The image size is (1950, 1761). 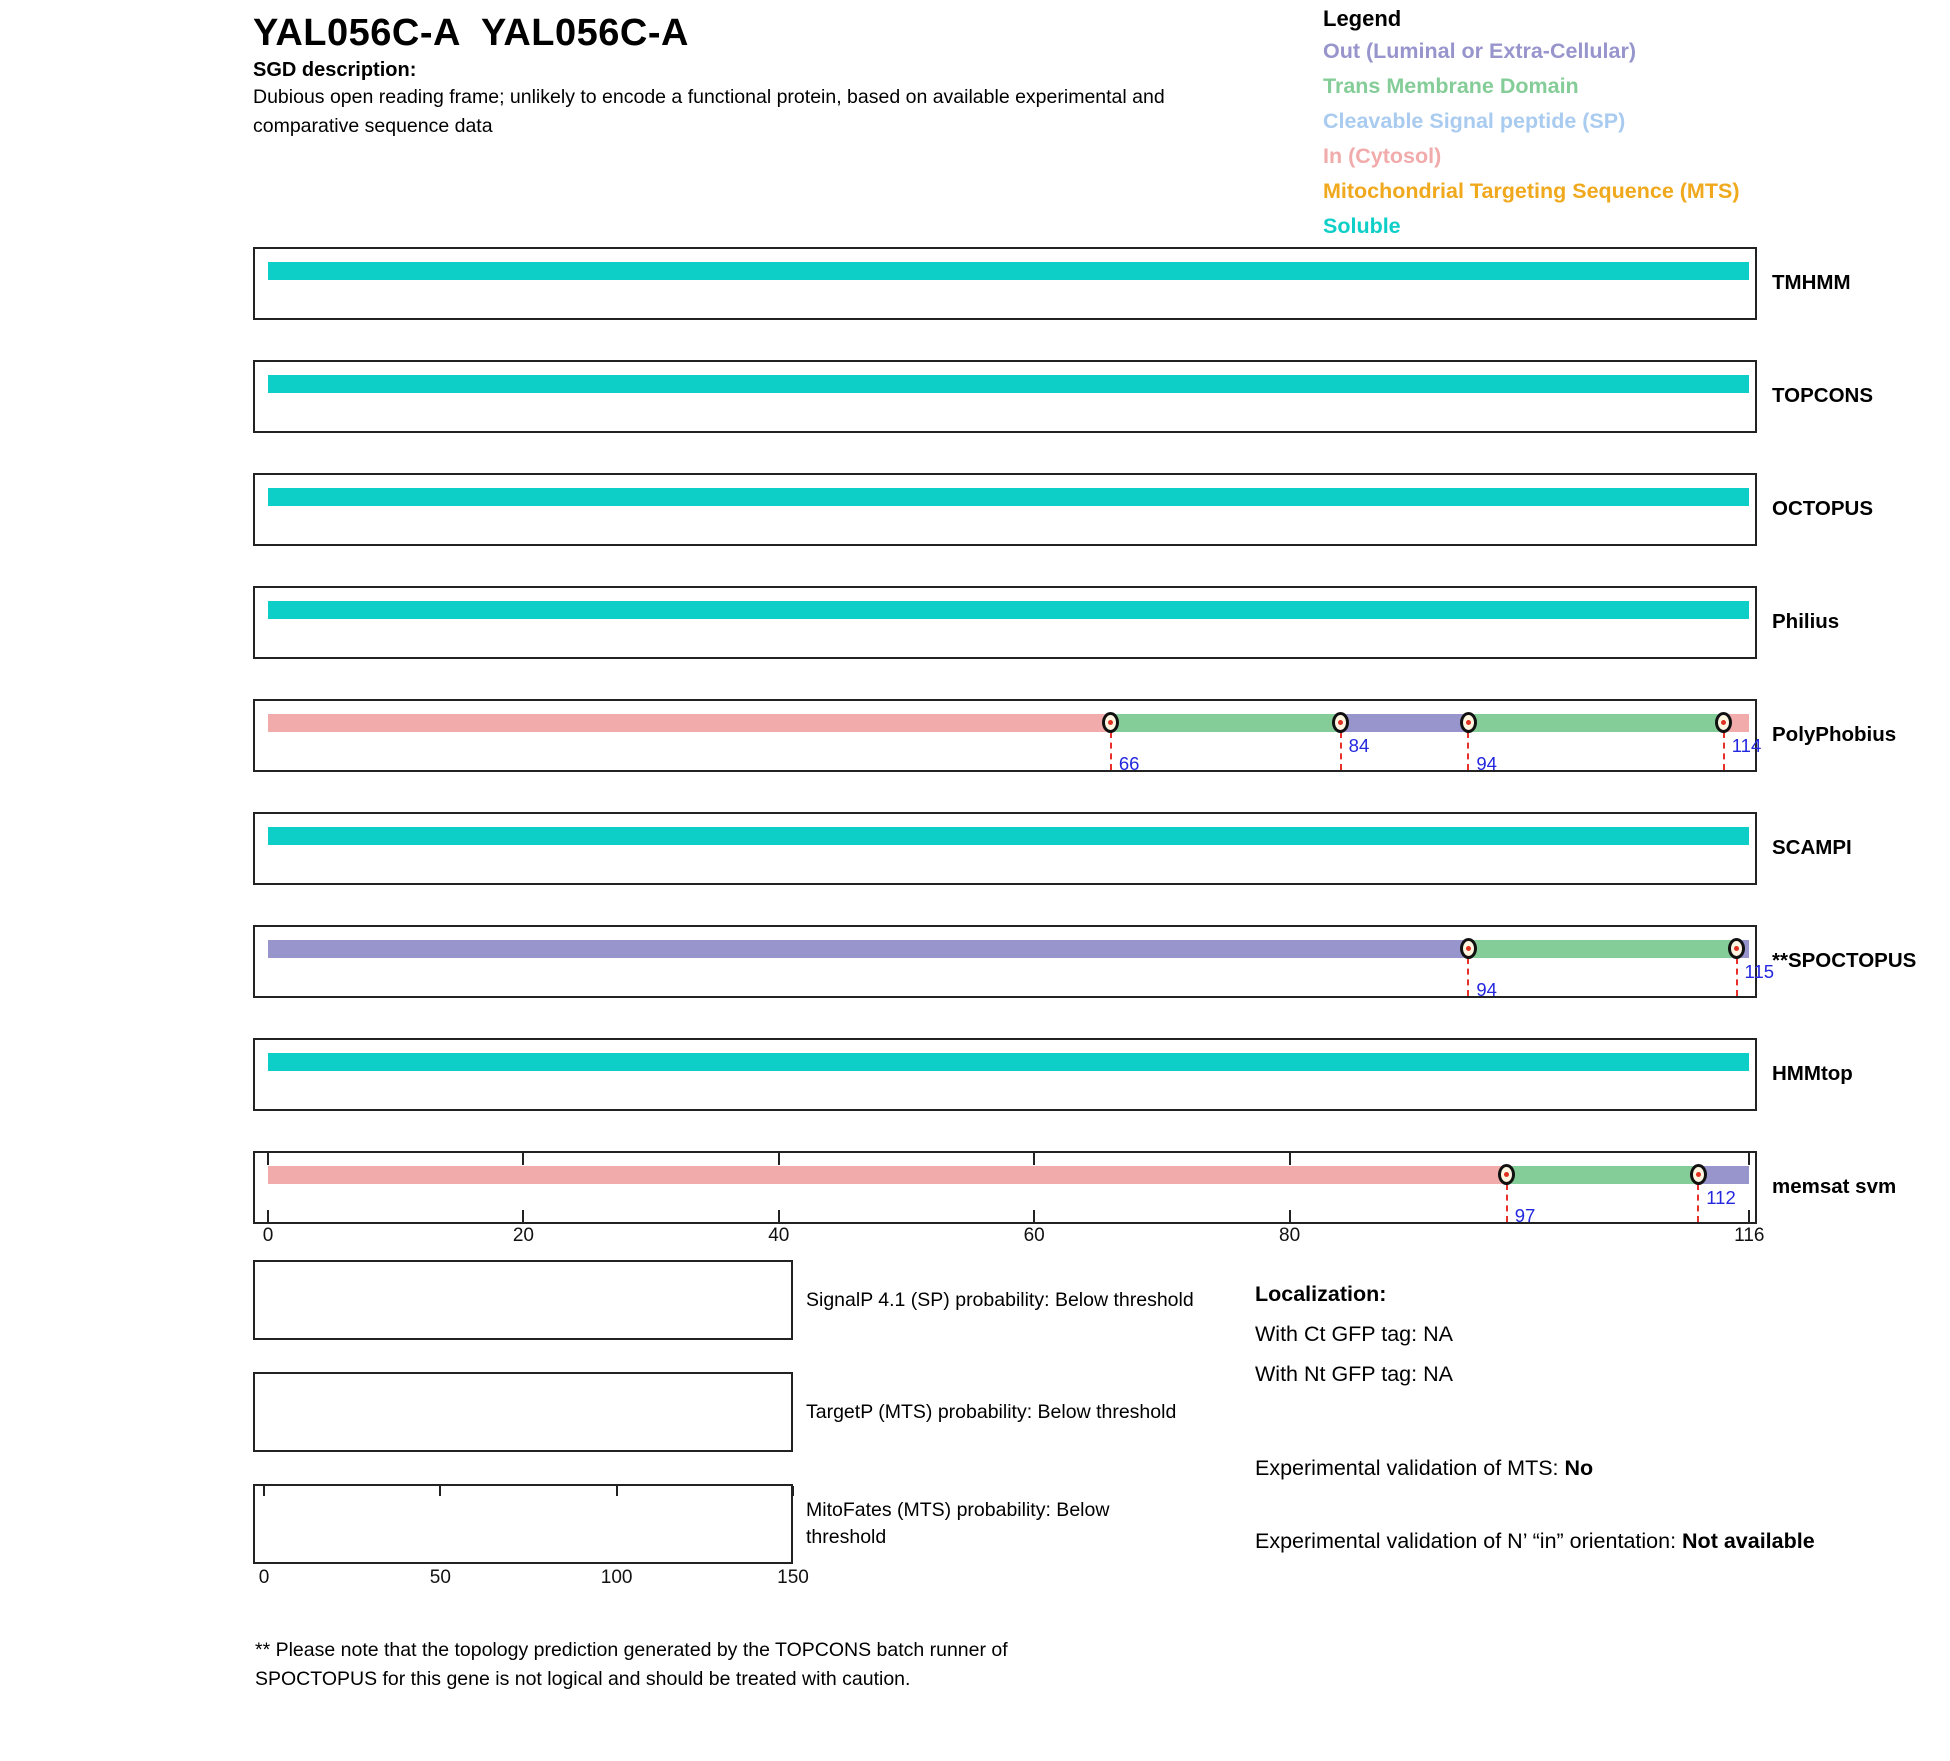 I want to click on track-label: SCAMPI, so click(x=1812, y=847).